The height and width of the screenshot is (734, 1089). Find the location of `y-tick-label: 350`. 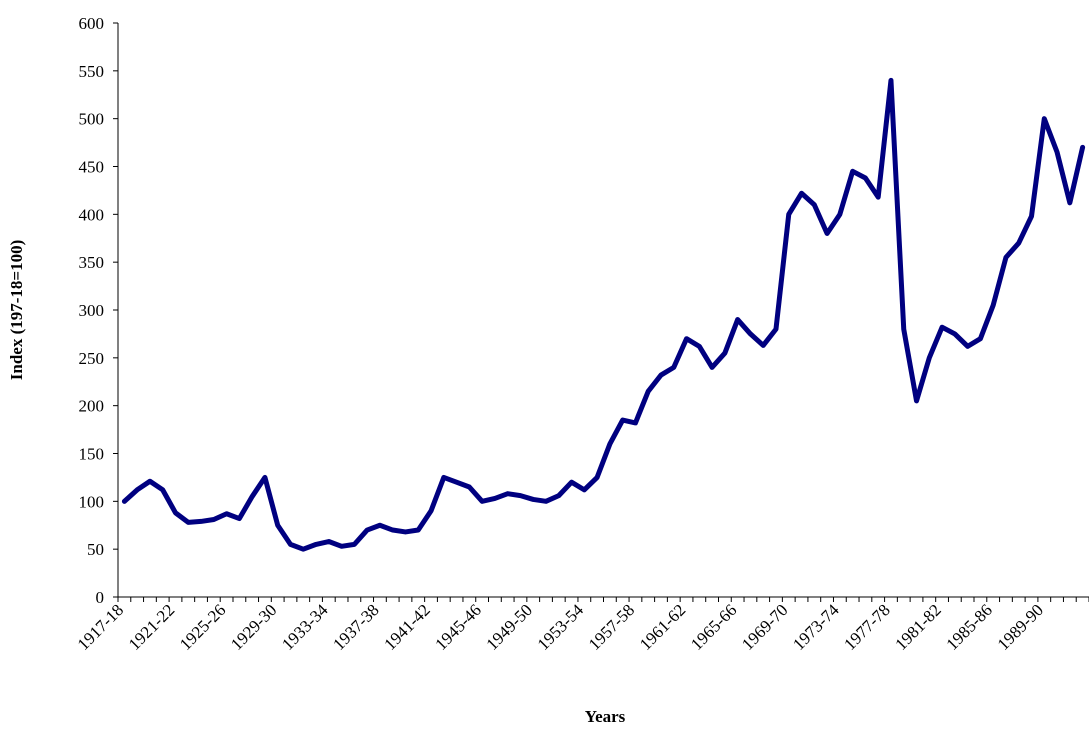

y-tick-label: 350 is located at coordinates (92, 262).